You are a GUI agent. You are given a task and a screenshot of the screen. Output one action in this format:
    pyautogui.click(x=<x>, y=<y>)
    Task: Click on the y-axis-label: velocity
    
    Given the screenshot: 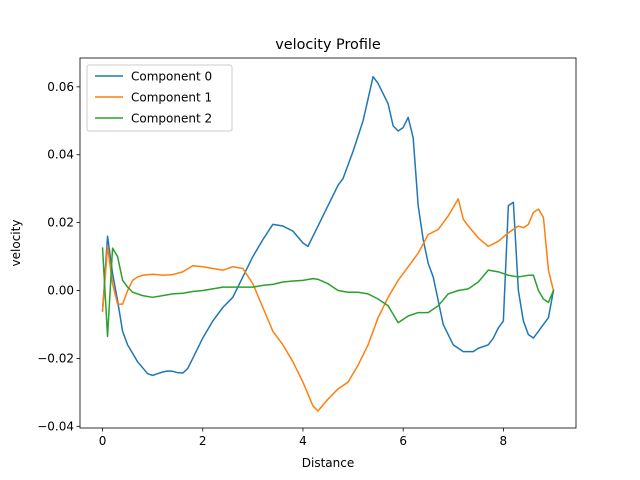 What is the action you would take?
    pyautogui.click(x=16, y=243)
    